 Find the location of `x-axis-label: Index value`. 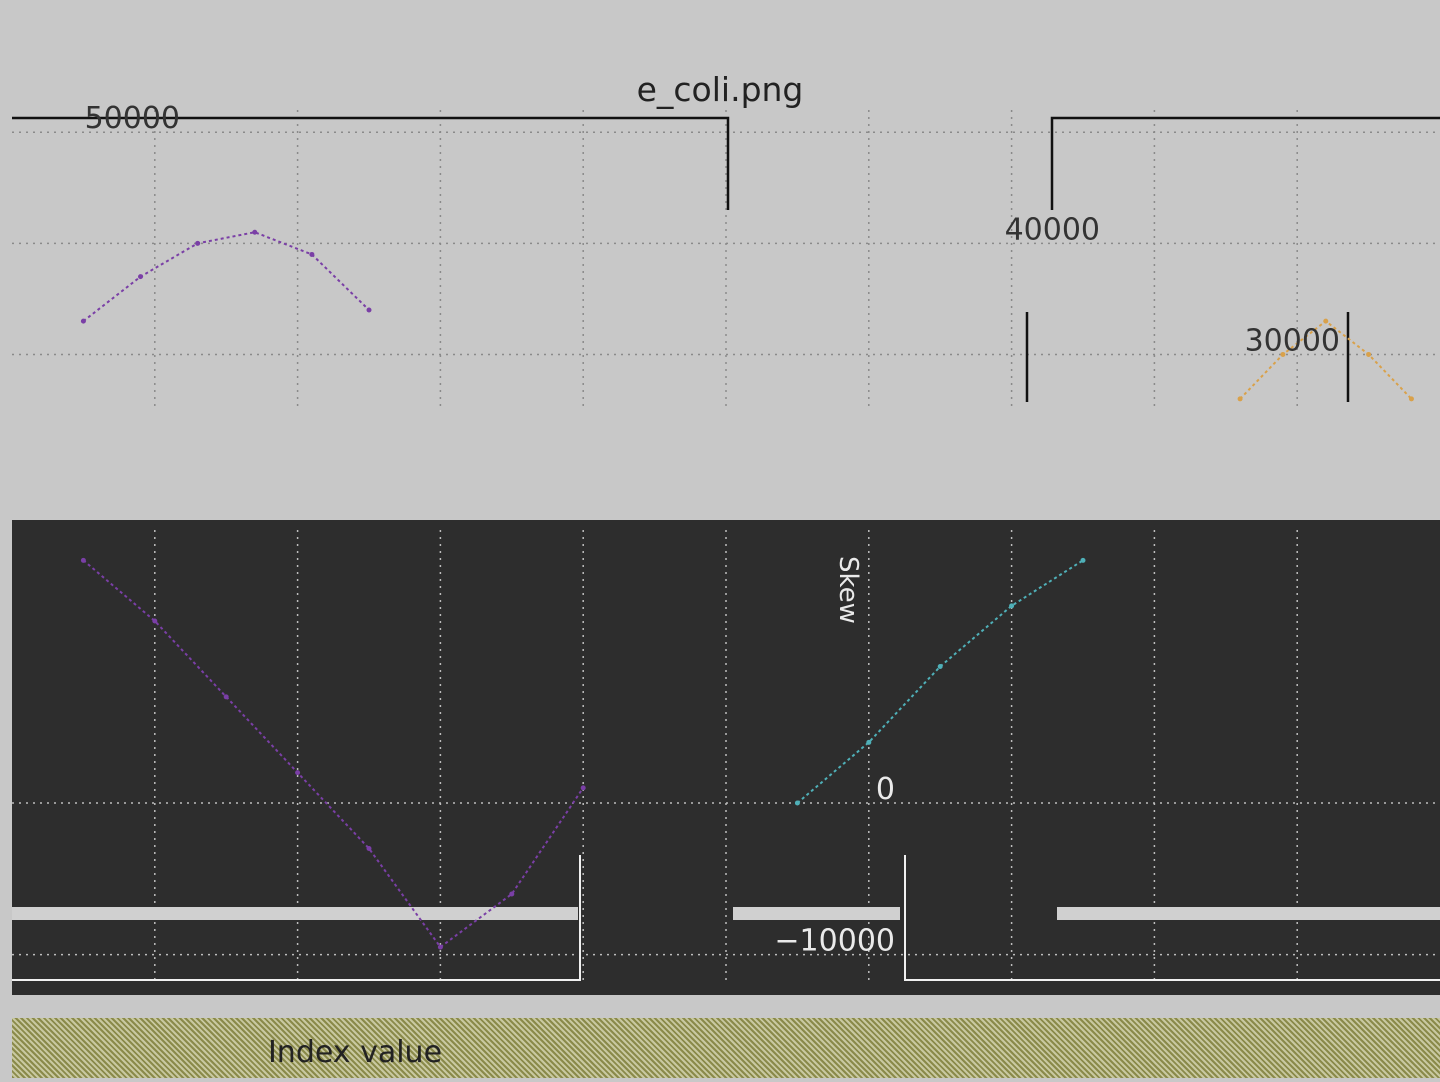

x-axis-label: Index value is located at coordinates (355, 1052).